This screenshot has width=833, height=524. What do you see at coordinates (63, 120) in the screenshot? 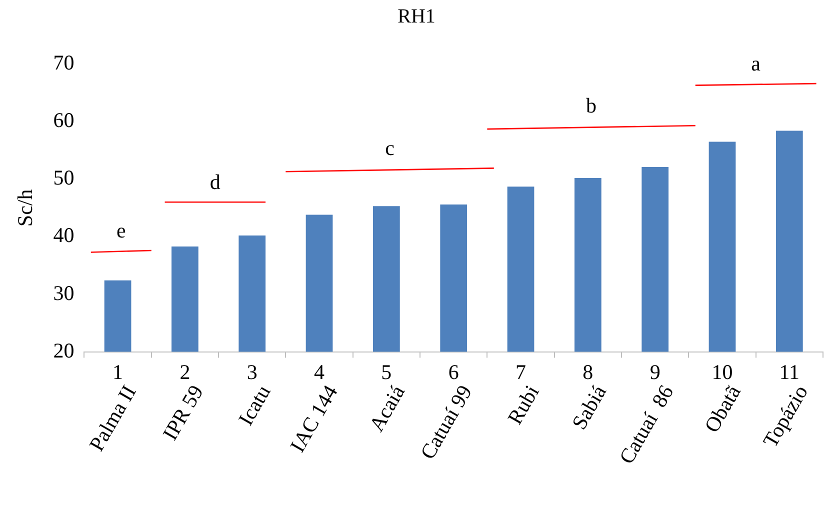
I see `y-tick-label: 60` at bounding box center [63, 120].